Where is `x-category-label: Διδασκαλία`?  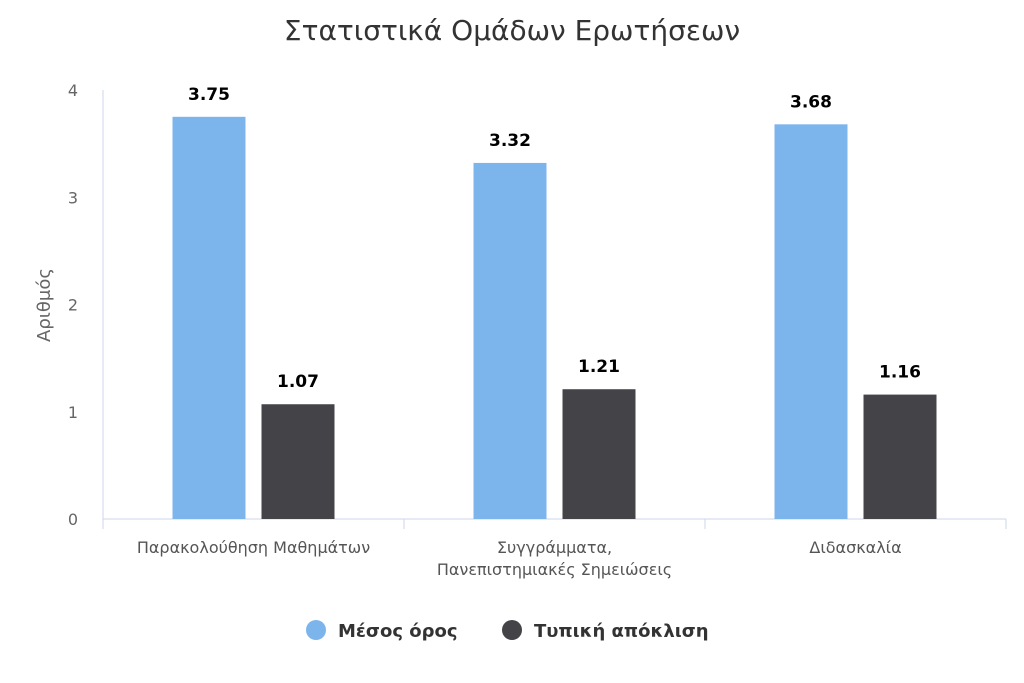
x-category-label: Διδασκαλία is located at coordinates (855, 547).